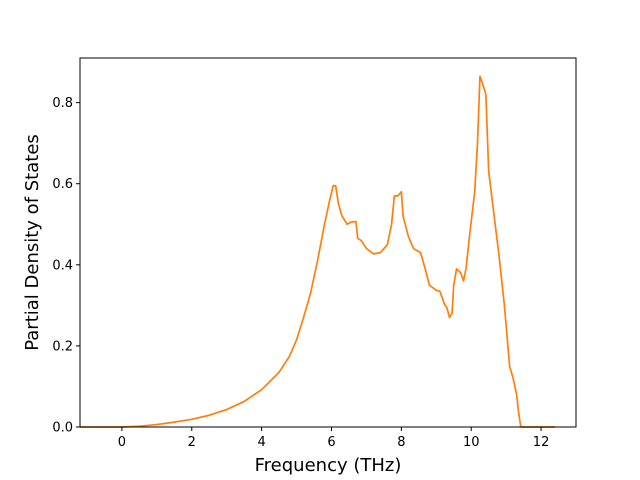  What do you see at coordinates (328, 465) in the screenshot?
I see `x-axis-label: Frequency (THz)` at bounding box center [328, 465].